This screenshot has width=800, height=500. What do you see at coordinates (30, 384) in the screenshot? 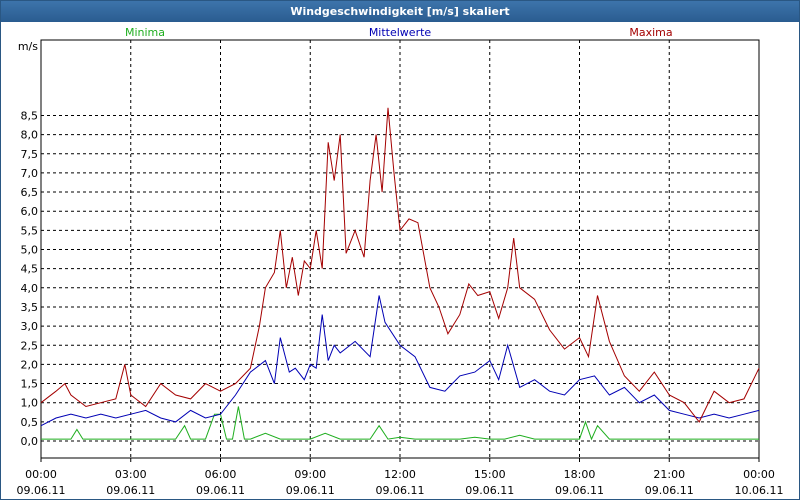
I see `y-tick-label: 1,5` at bounding box center [30, 384].